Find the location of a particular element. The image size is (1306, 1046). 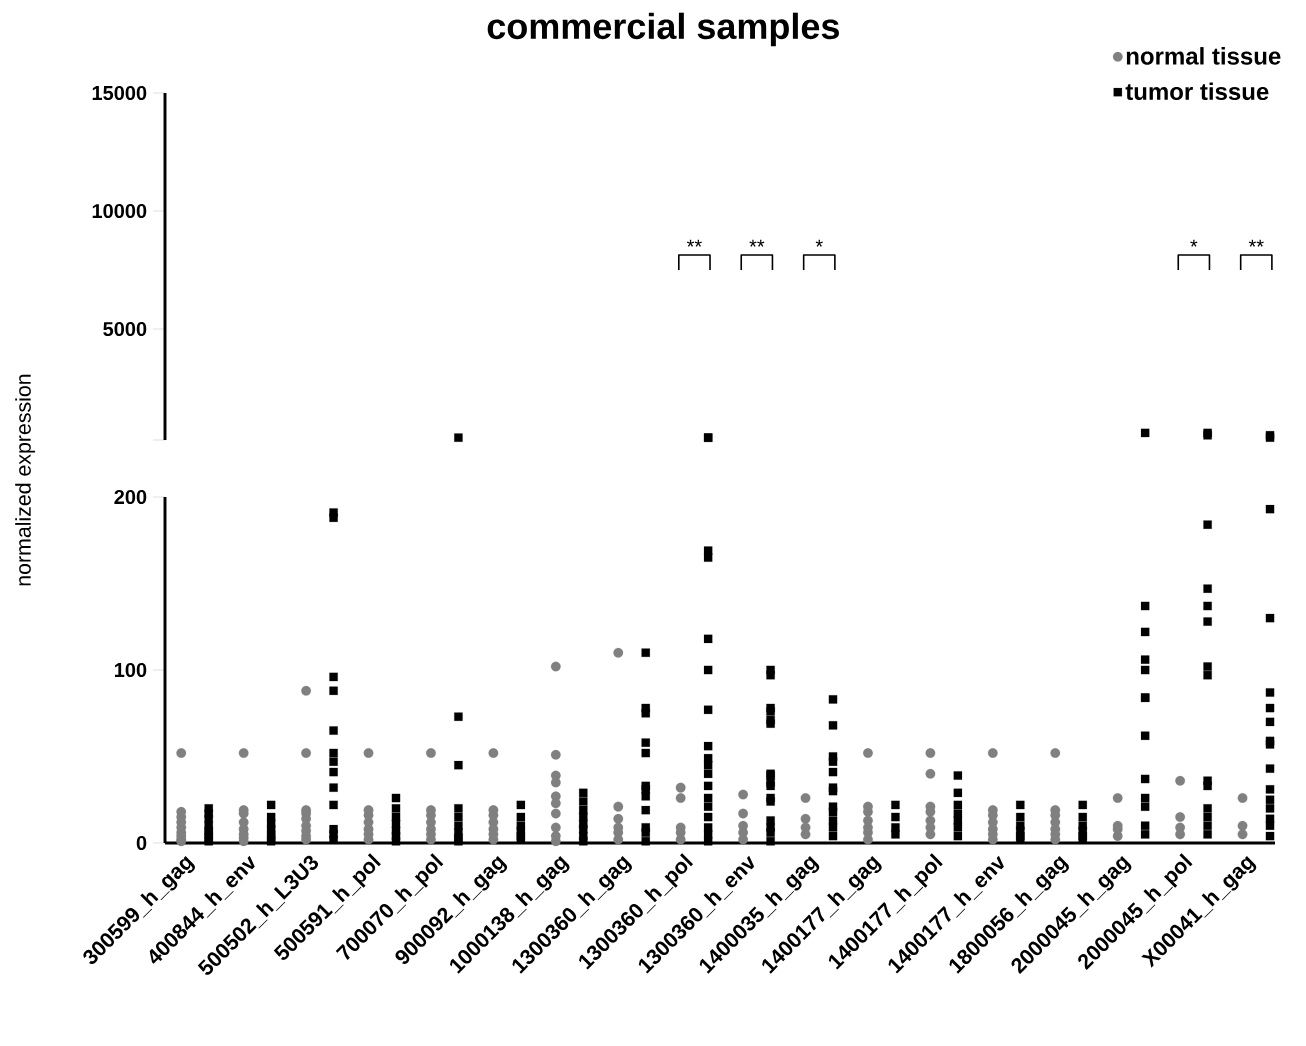

legend-label: tumor tissue is located at coordinates (1197, 91).